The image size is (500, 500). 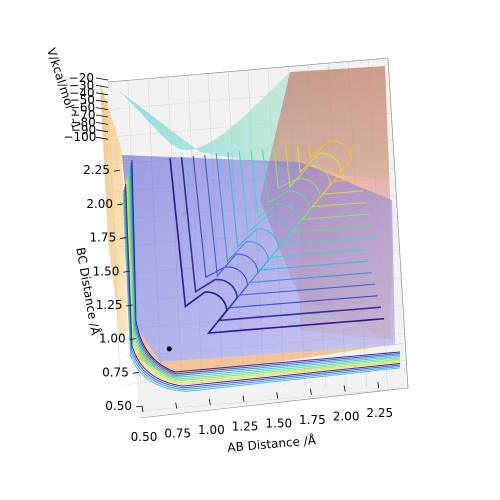 I want to click on y-tick-label: 1.75, so click(x=102, y=238).